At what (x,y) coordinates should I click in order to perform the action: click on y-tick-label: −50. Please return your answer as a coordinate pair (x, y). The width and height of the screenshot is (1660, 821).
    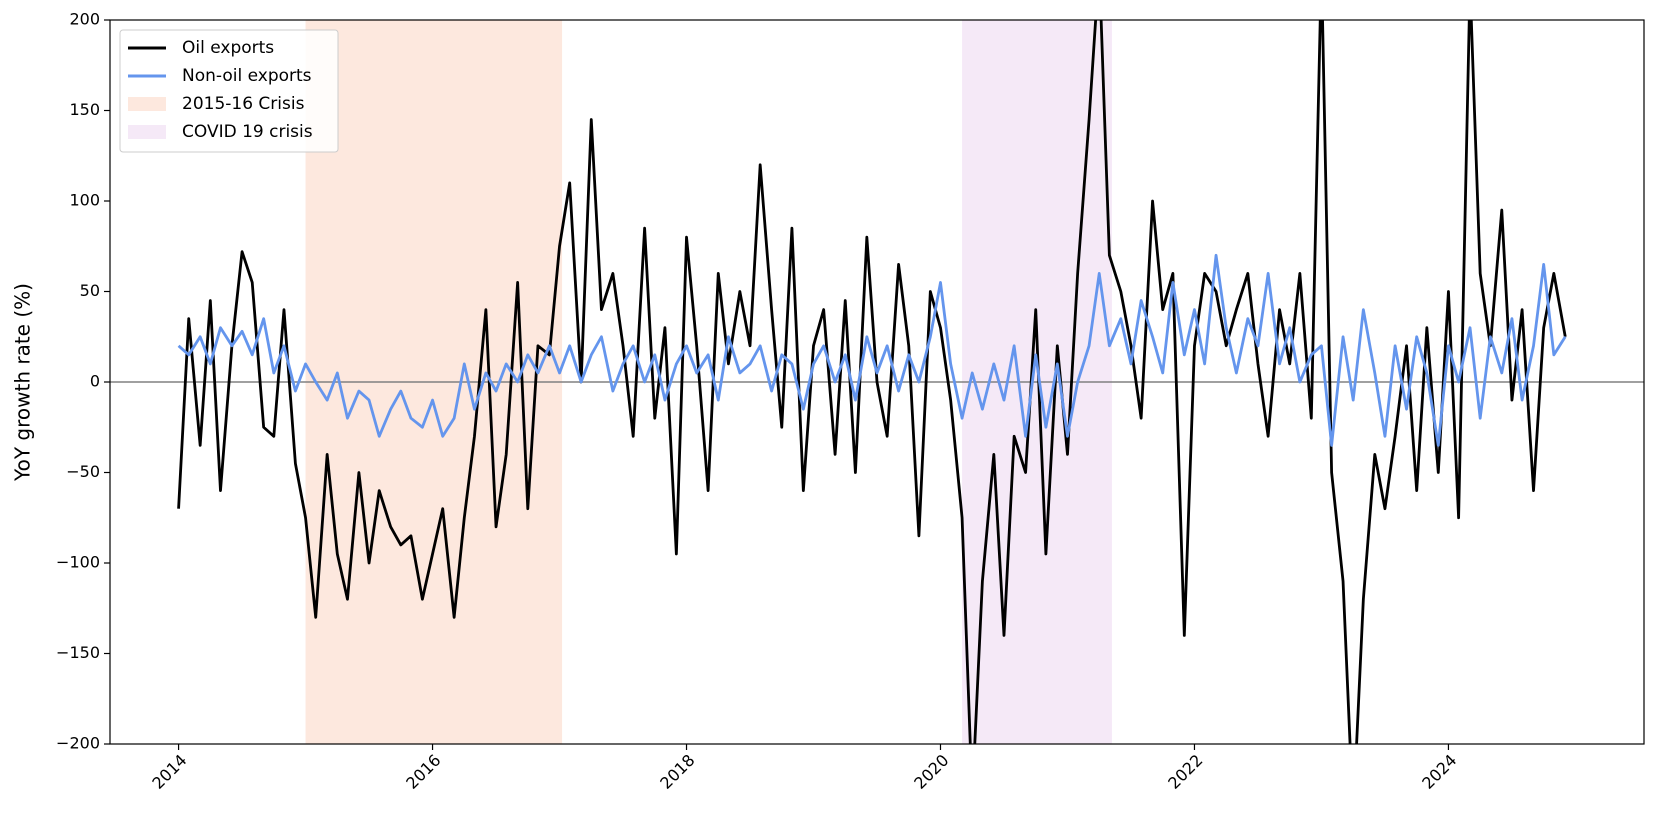
    Looking at the image, I should click on (83, 471).